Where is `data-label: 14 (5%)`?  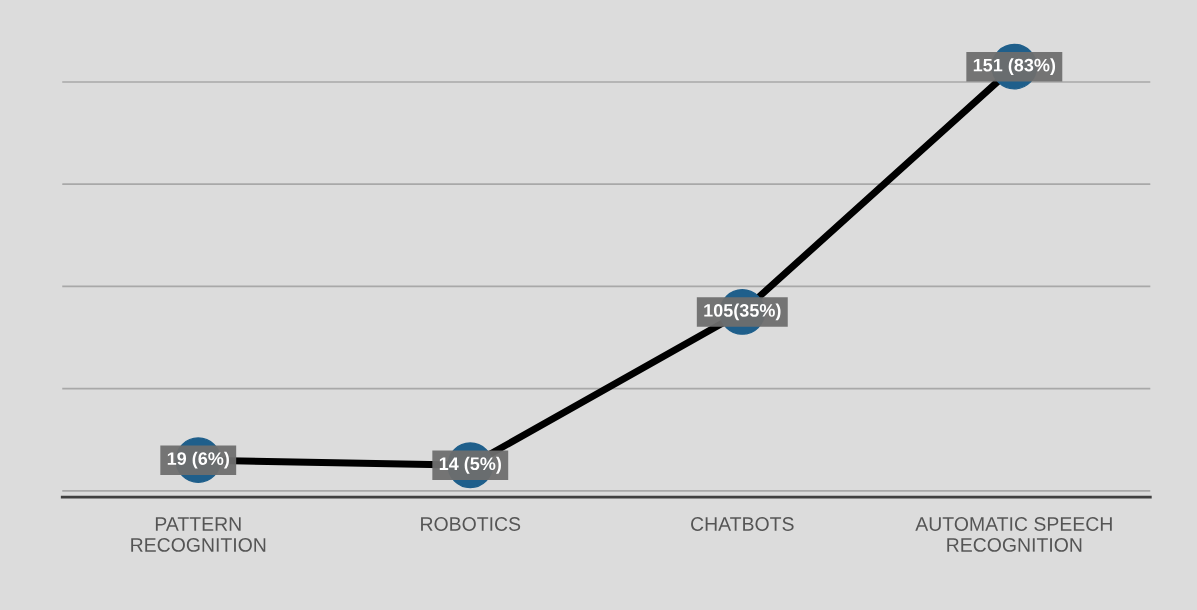
data-label: 14 (5%) is located at coordinates (470, 465).